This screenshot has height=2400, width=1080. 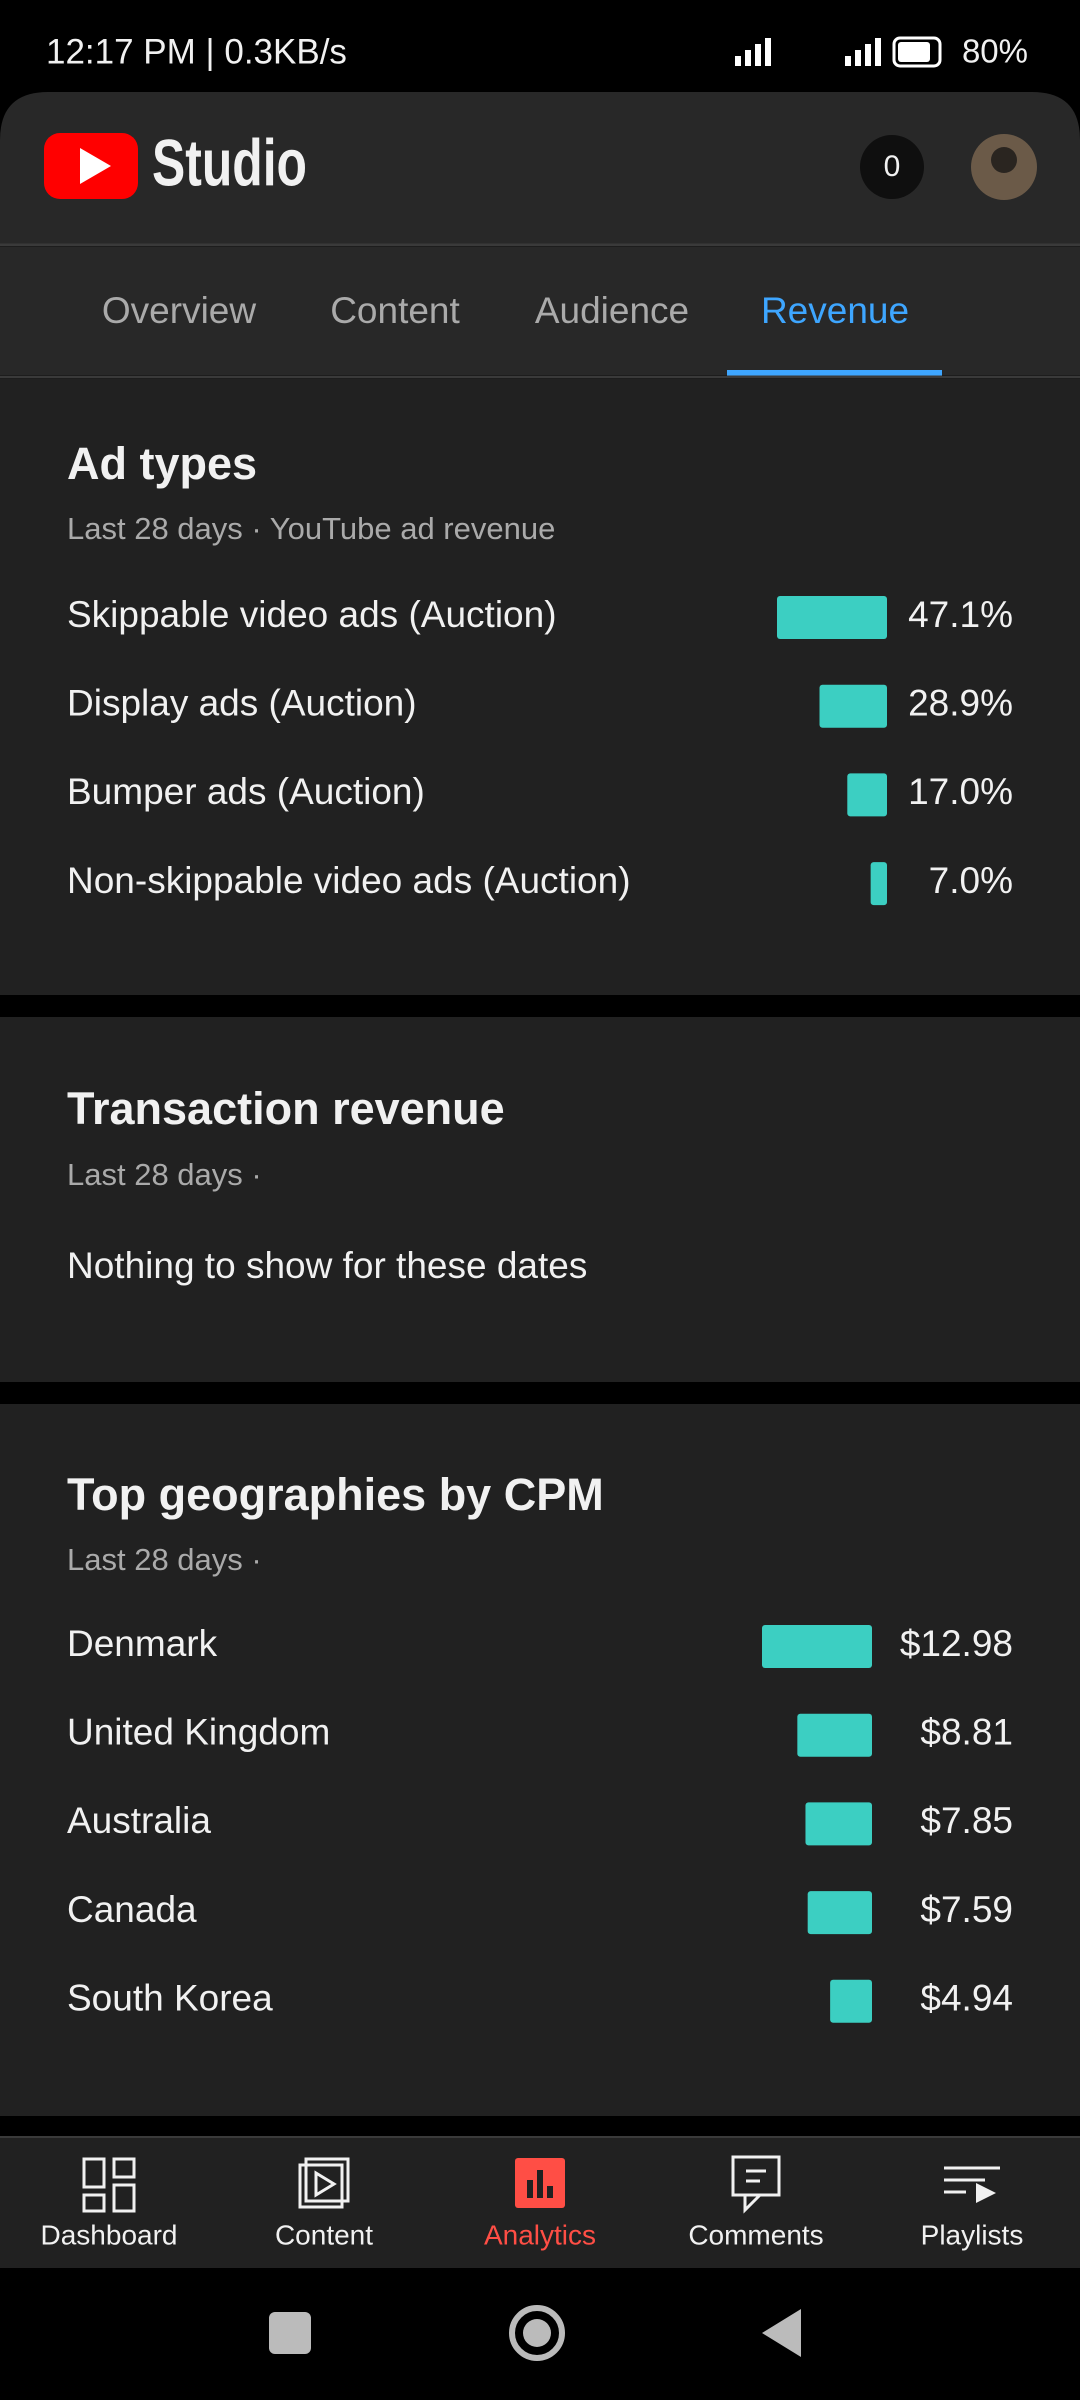 What do you see at coordinates (960, 791) in the screenshot?
I see `value-label: 17.0%` at bounding box center [960, 791].